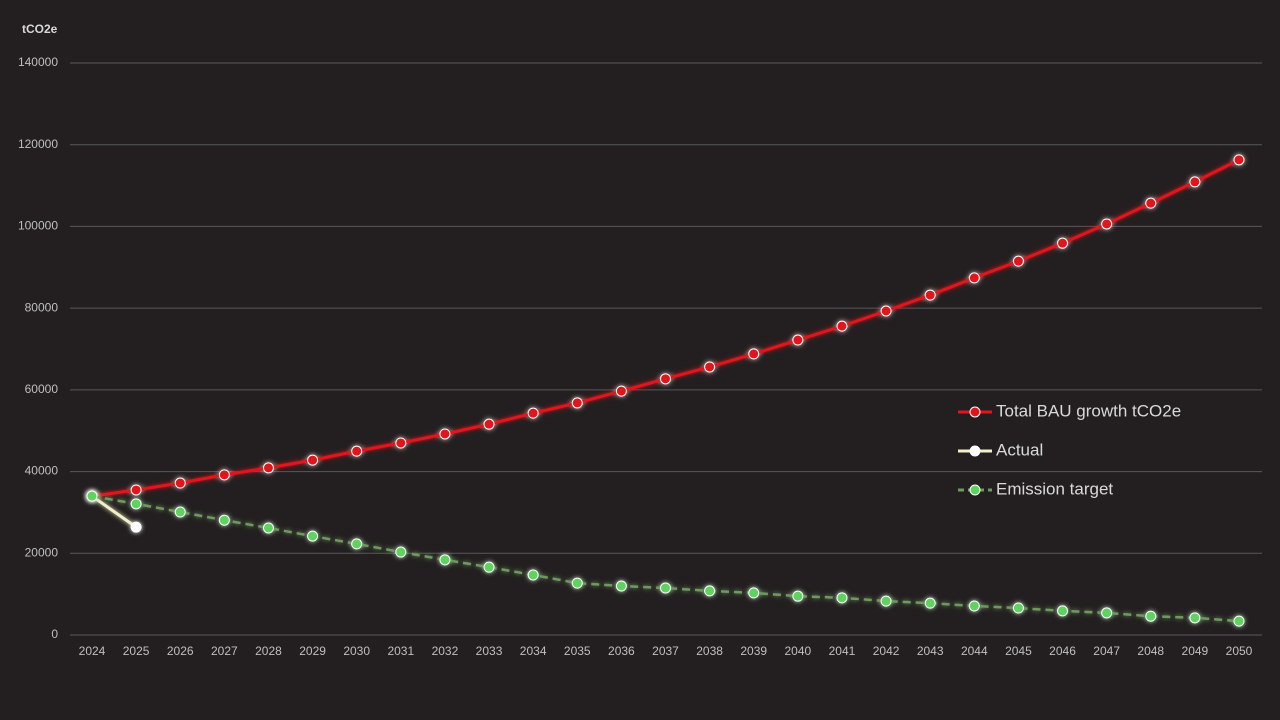 This screenshot has height=720, width=1280. I want to click on y-tick-label: 20000, so click(42, 552).